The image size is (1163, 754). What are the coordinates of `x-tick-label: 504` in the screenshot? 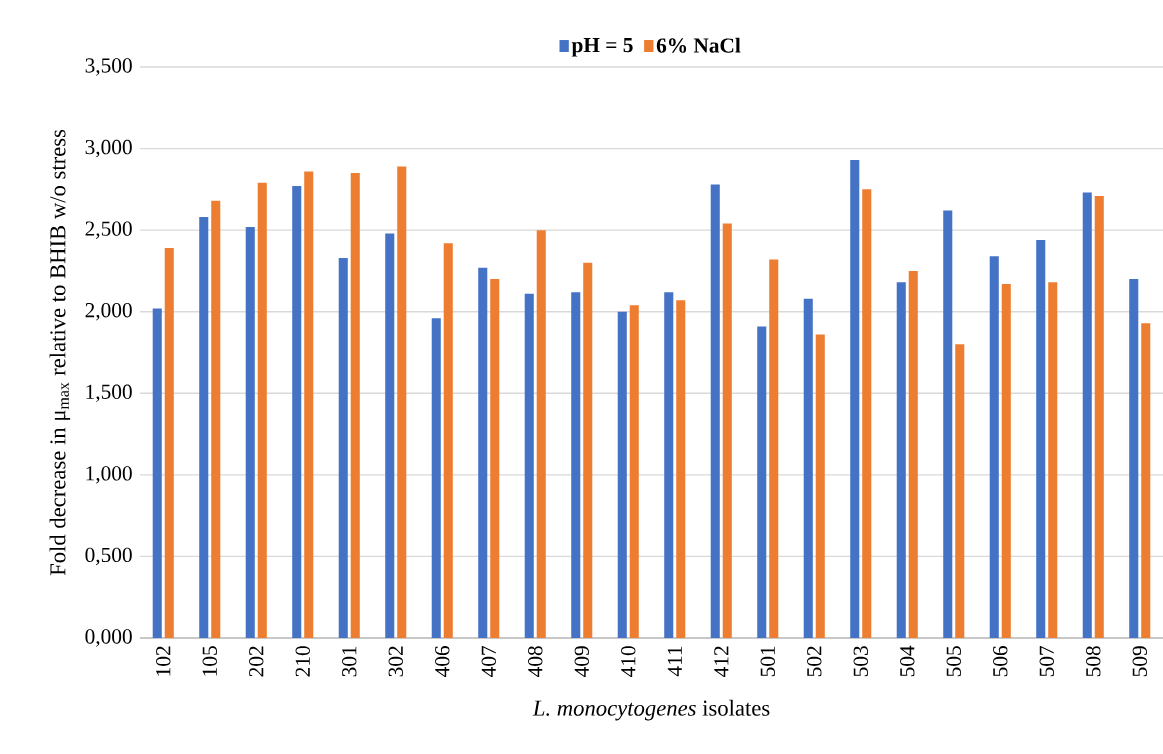 It's located at (907, 661).